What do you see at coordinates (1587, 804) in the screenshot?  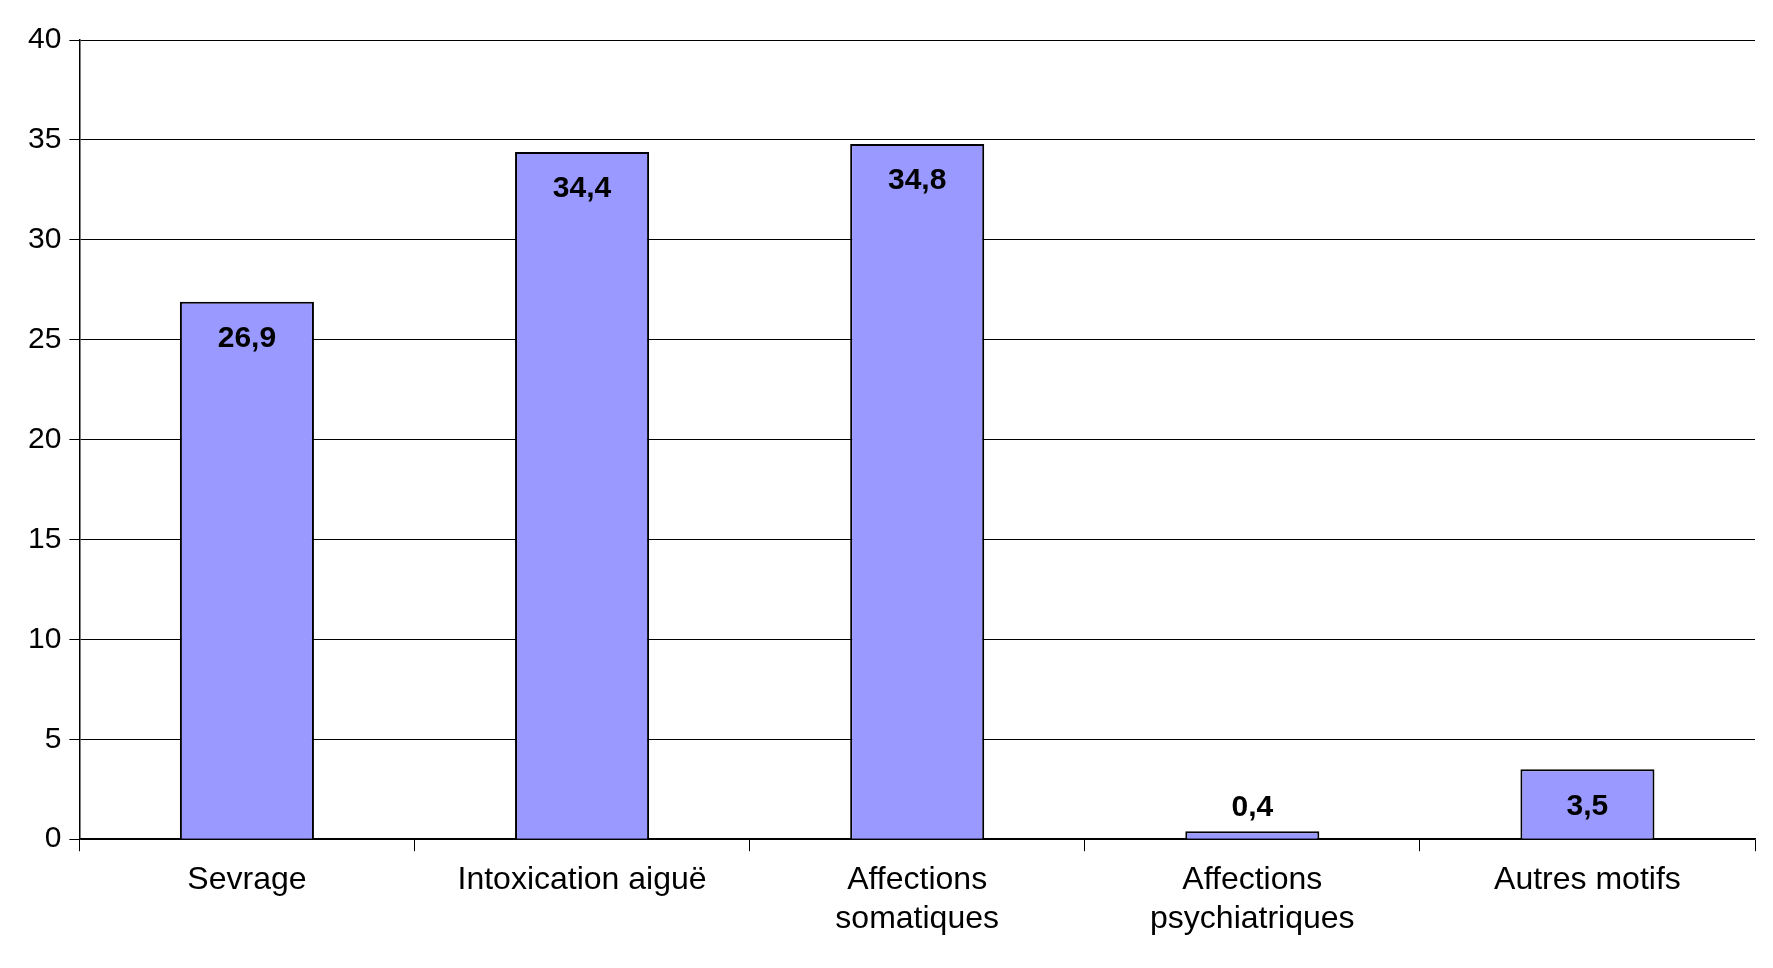 I see `data-label: 3,5` at bounding box center [1587, 804].